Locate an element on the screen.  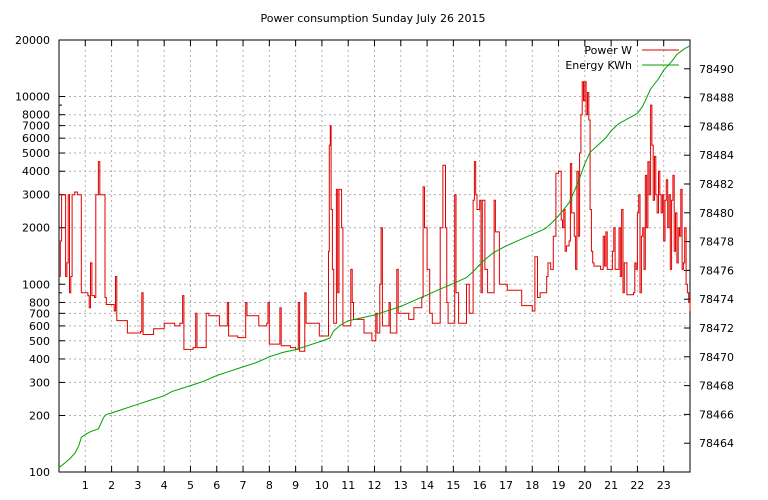
legend-label: Power W is located at coordinates (608, 50).